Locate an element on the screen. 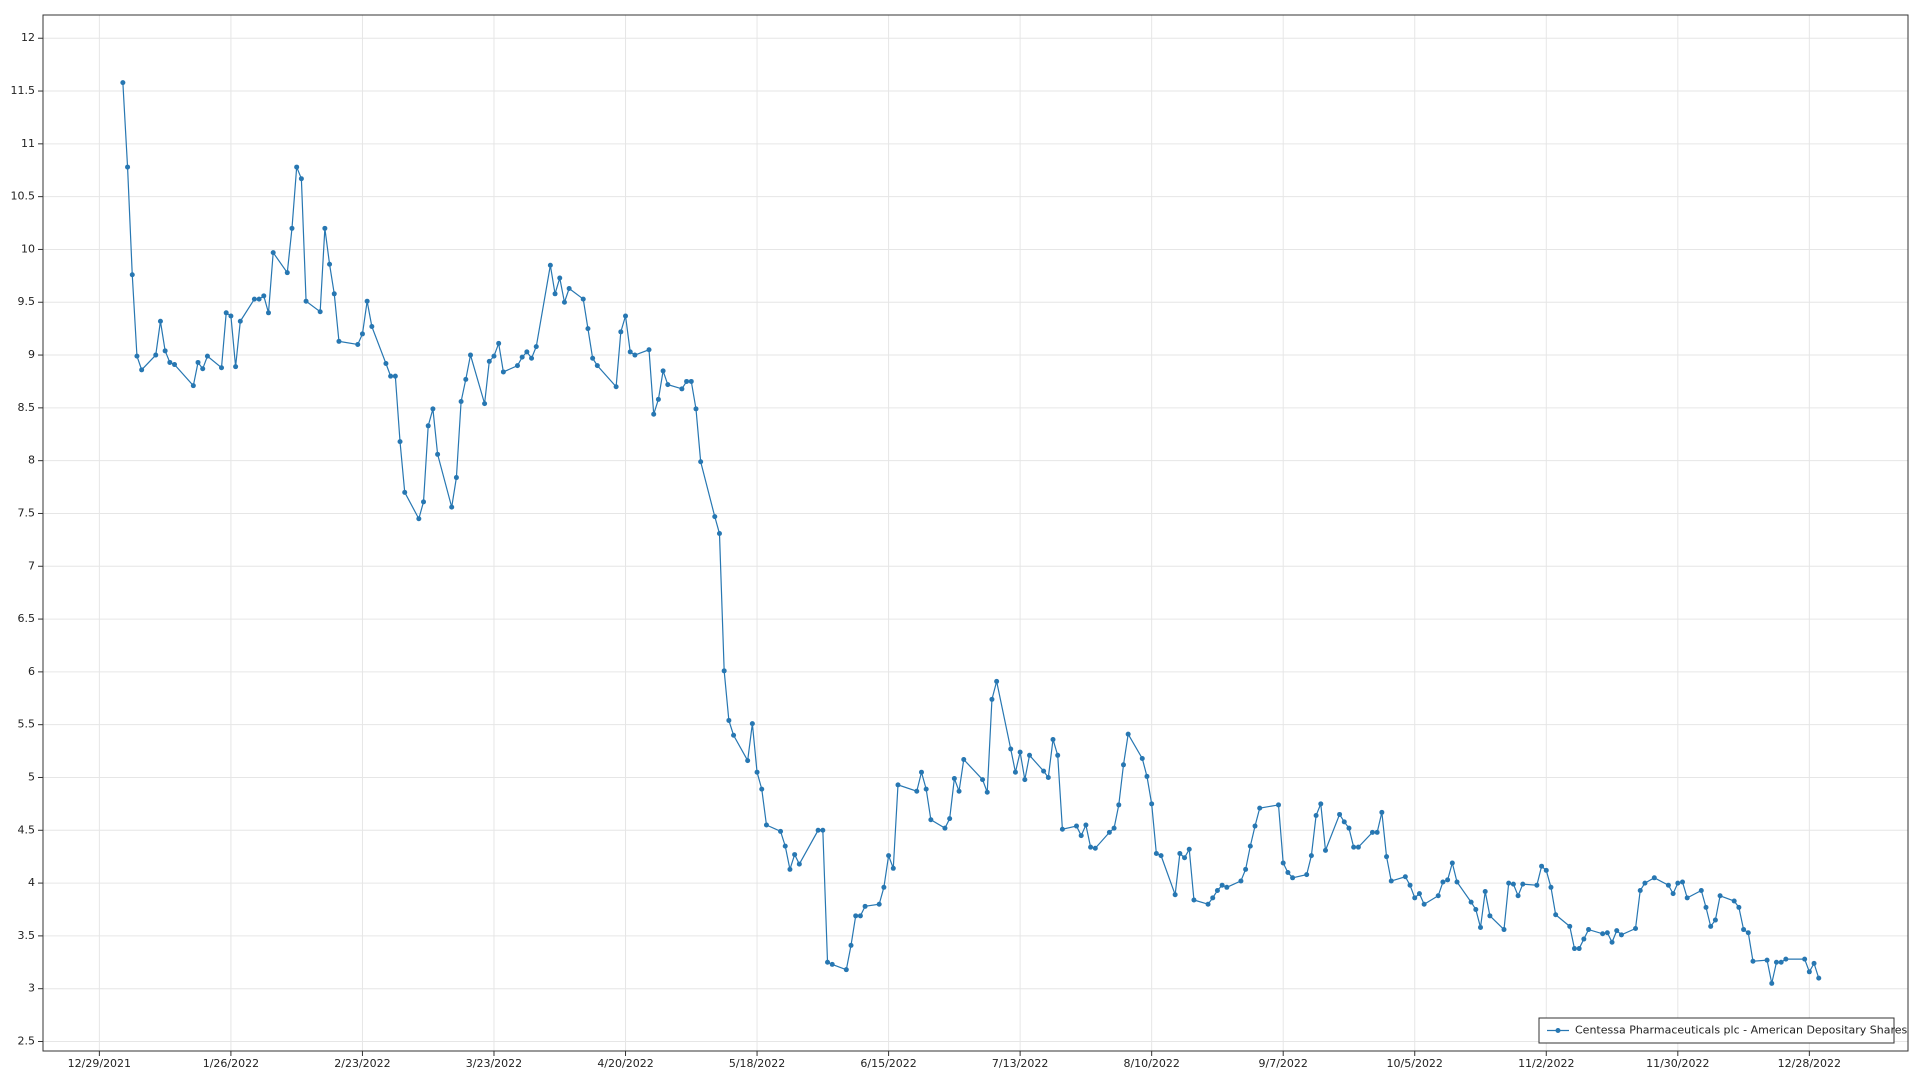 This screenshot has width=1920, height=1084. y-tick-label: 11 is located at coordinates (28, 143).